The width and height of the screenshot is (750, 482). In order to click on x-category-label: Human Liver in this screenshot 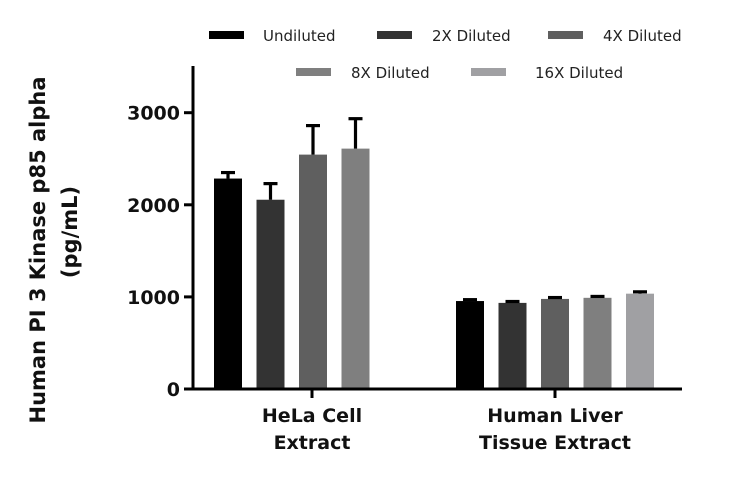, I will do `click(555, 416)`.